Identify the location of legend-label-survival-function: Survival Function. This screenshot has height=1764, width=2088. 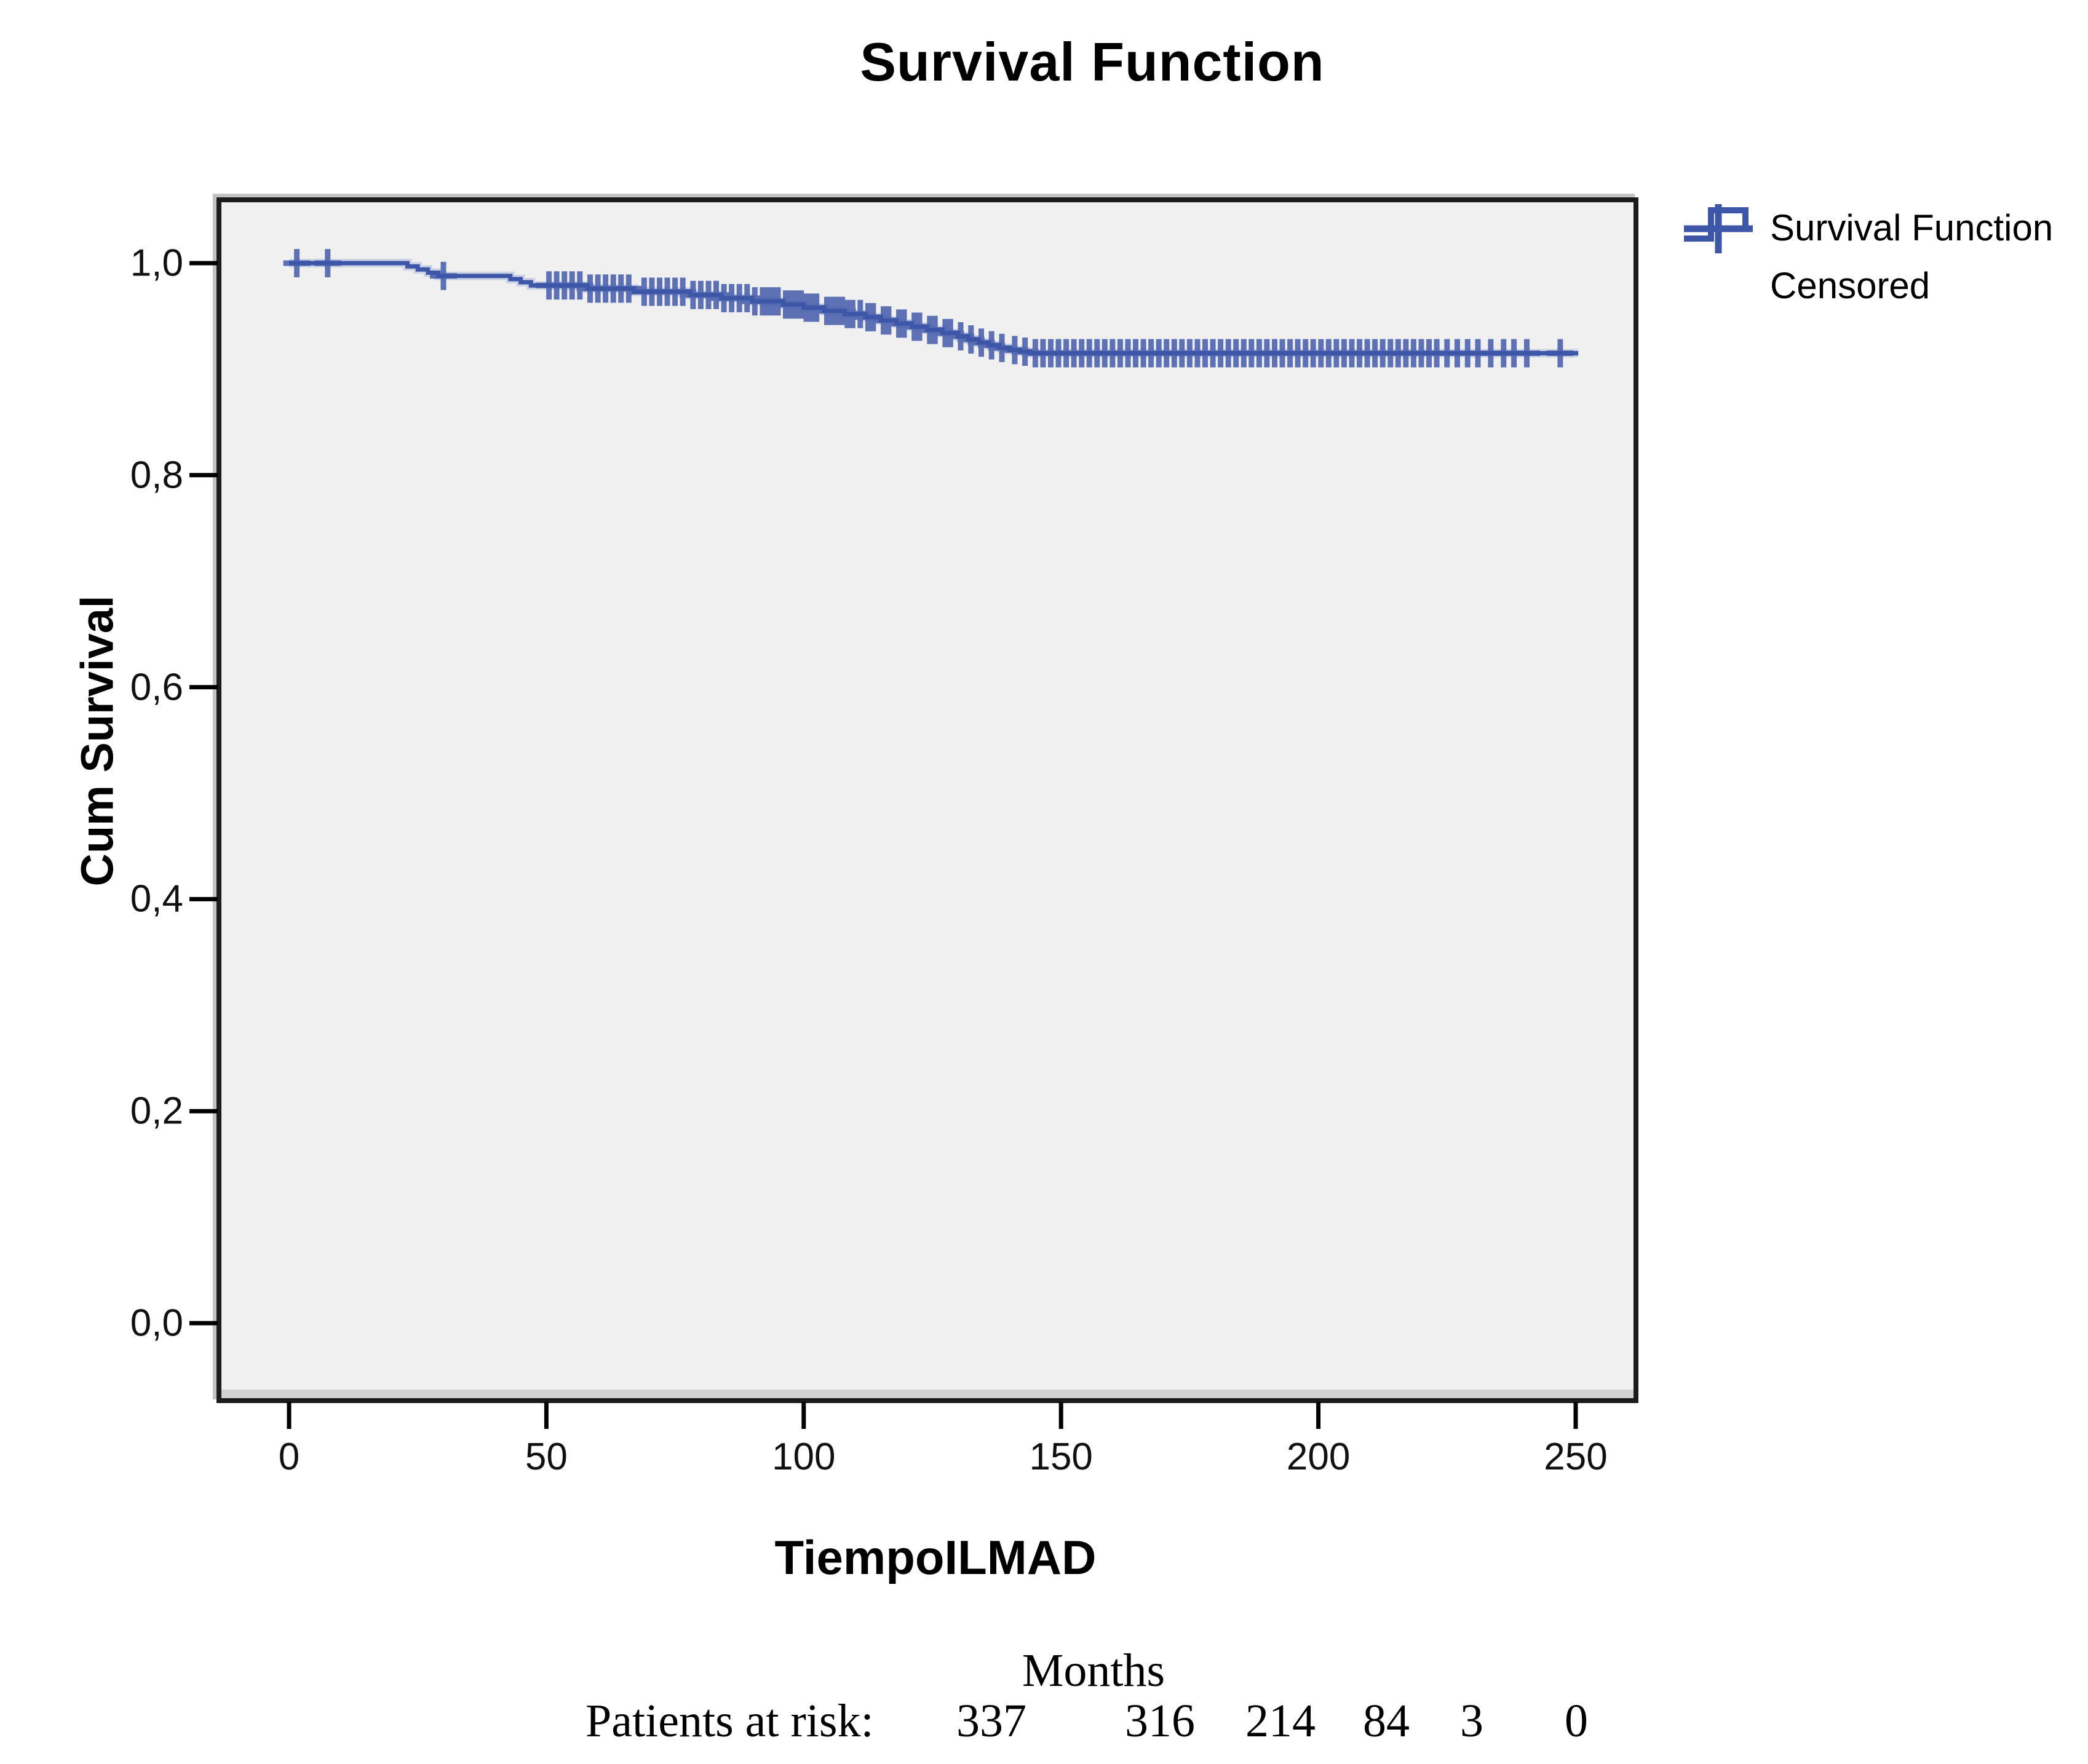
(1912, 227).